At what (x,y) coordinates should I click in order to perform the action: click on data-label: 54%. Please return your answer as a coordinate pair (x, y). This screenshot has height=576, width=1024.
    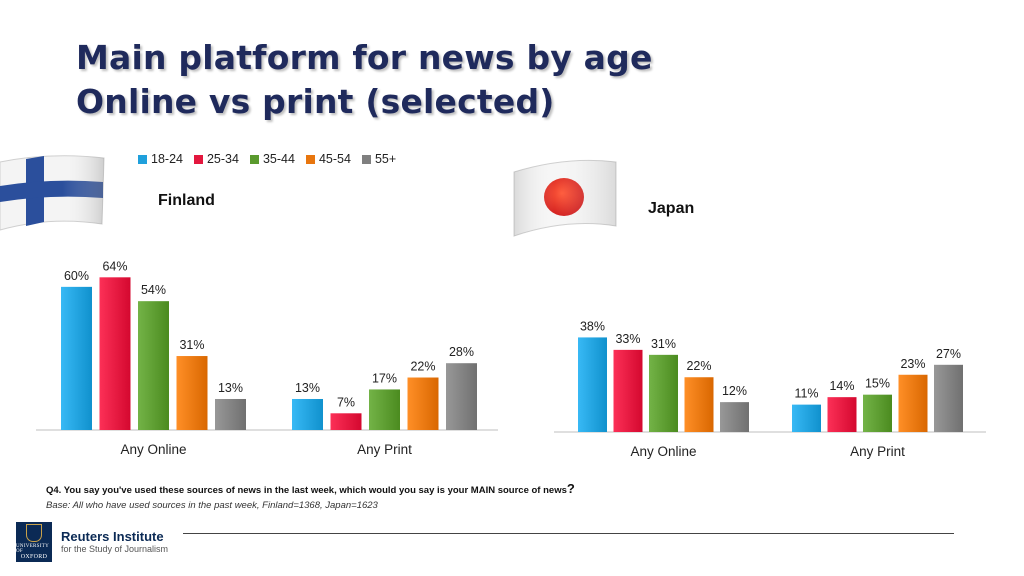
    Looking at the image, I should click on (153, 290).